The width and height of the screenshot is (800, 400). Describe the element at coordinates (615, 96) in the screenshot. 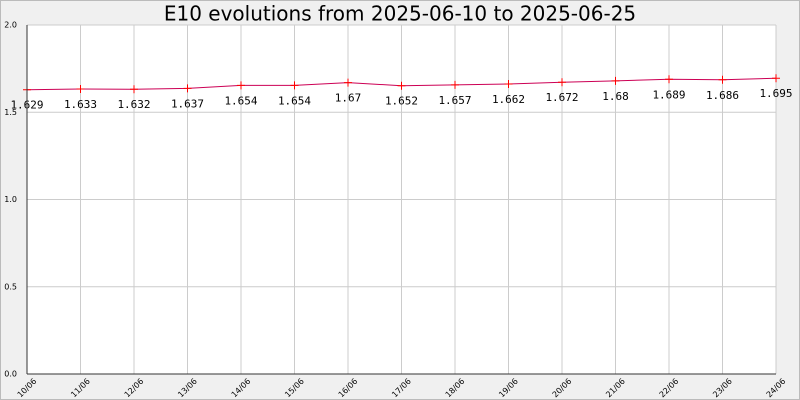

I see `value-label: 1.68` at that location.